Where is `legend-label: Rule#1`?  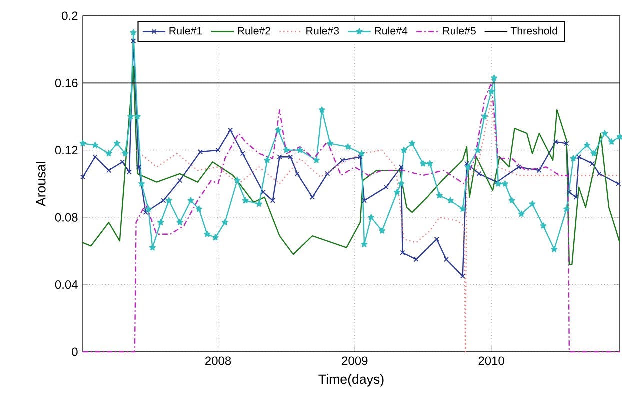
legend-label: Rule#1 is located at coordinates (186, 30).